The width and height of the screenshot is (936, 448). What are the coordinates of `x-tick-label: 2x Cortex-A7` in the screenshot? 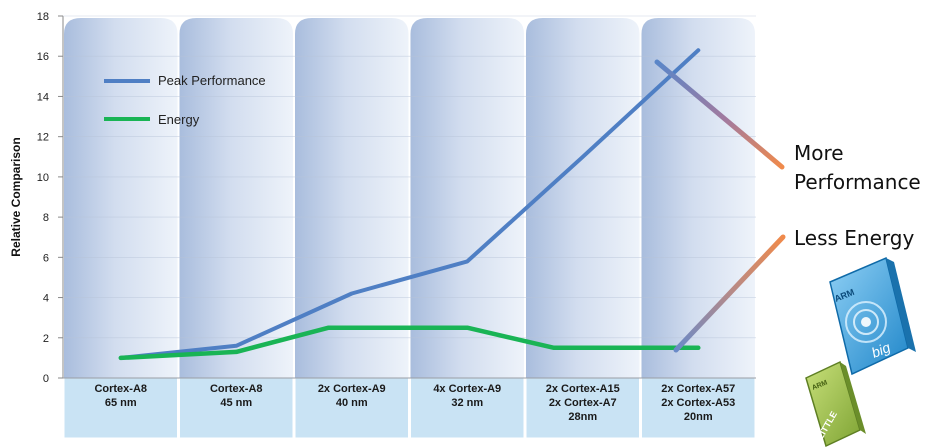 It's located at (583, 403).